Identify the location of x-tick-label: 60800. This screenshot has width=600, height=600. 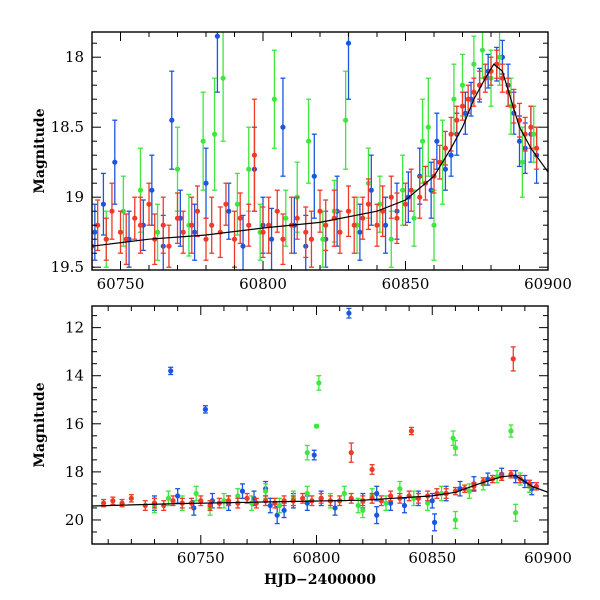
(317, 558).